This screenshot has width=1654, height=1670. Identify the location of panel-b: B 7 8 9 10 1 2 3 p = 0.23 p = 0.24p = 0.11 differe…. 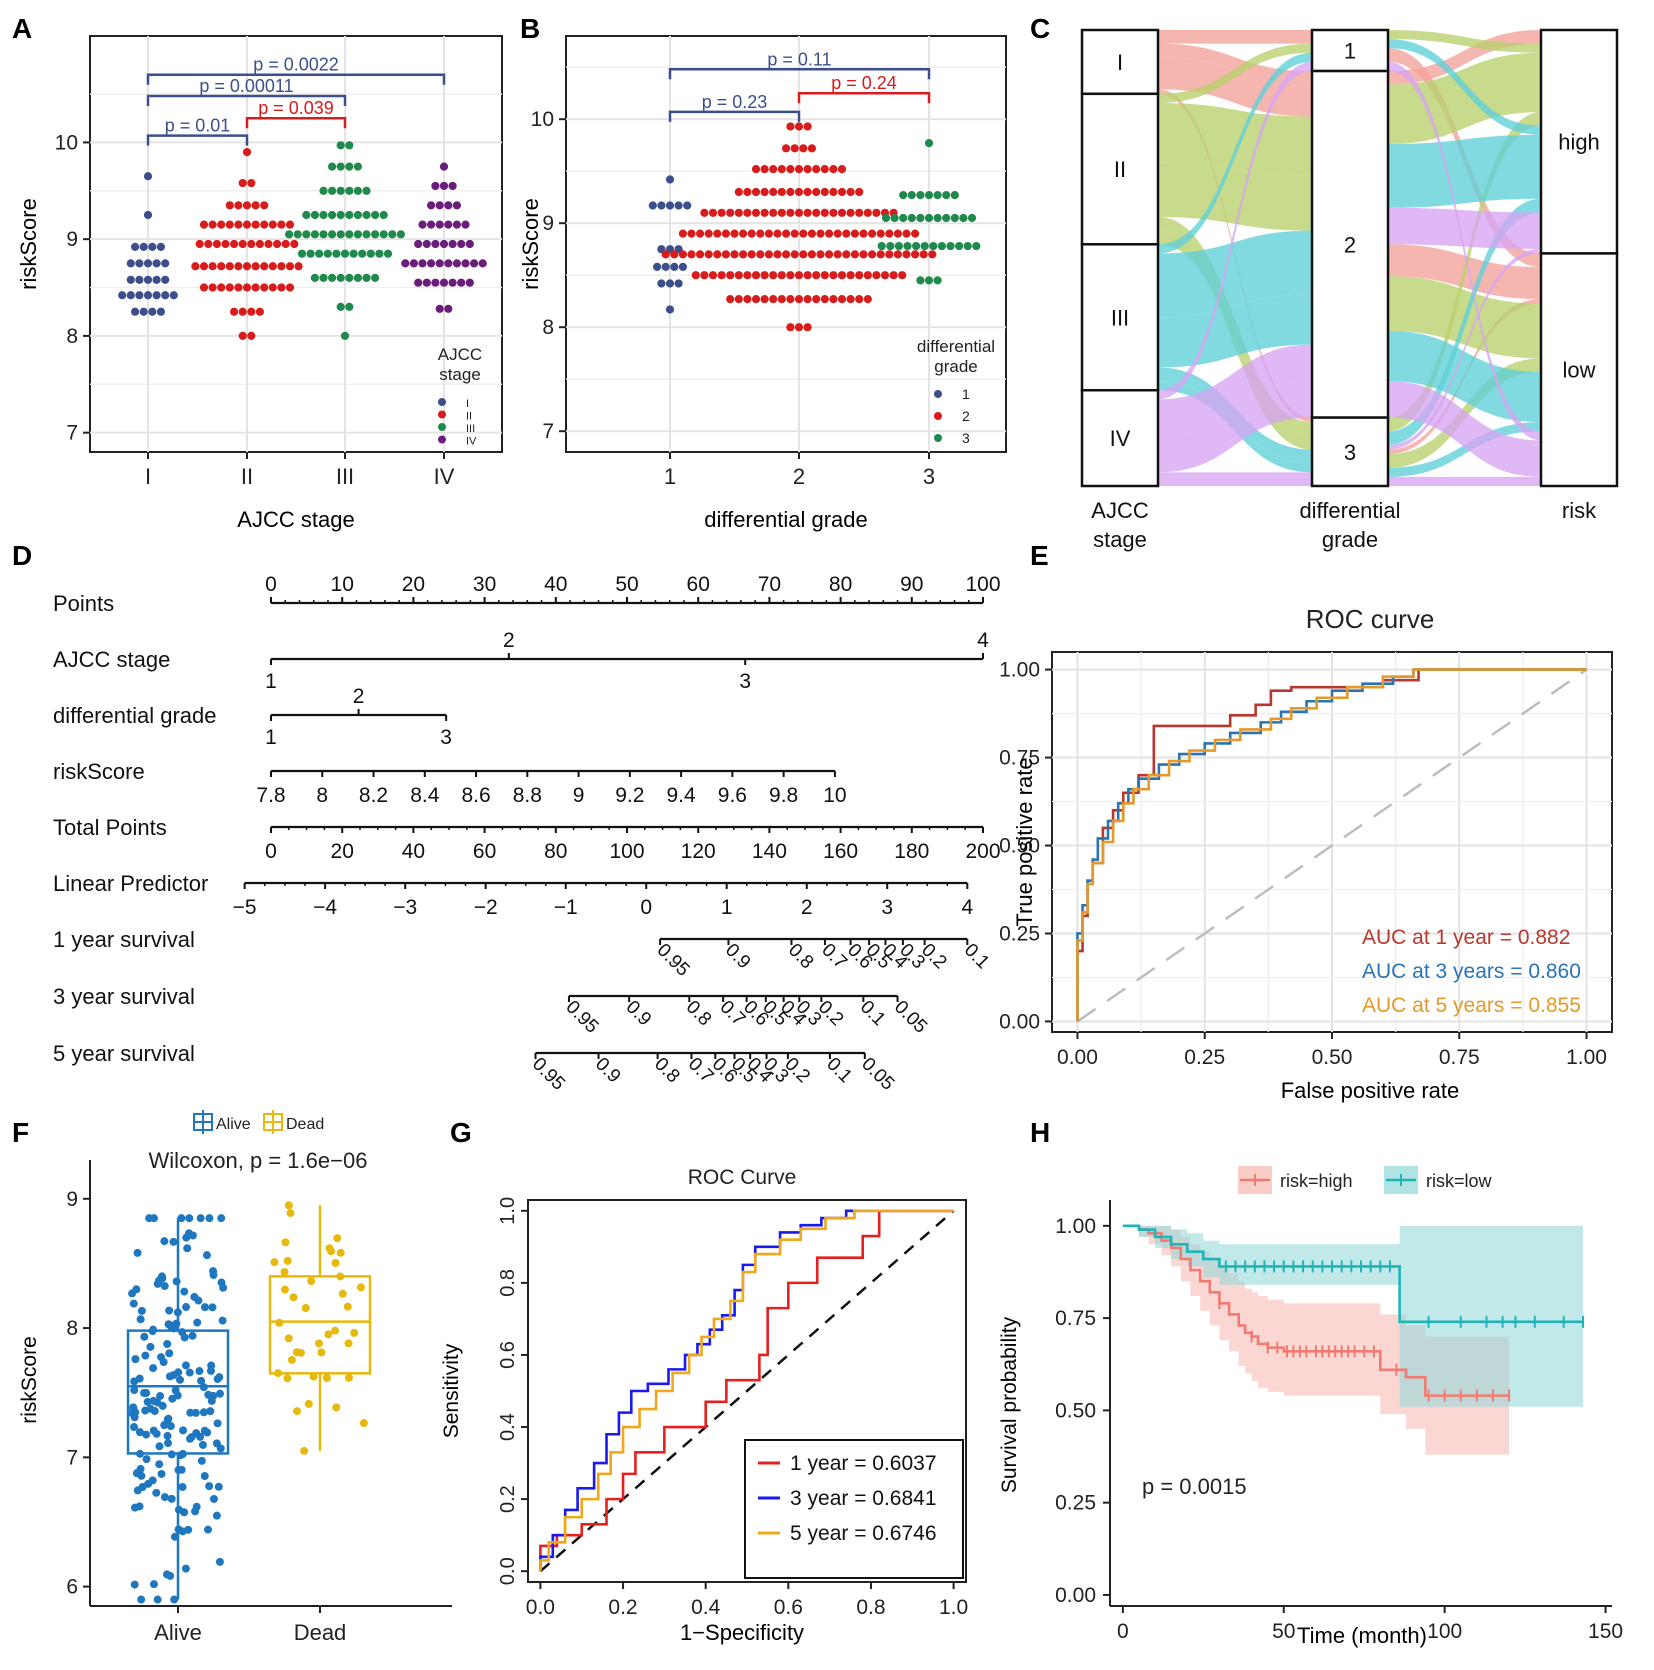
(762, 272).